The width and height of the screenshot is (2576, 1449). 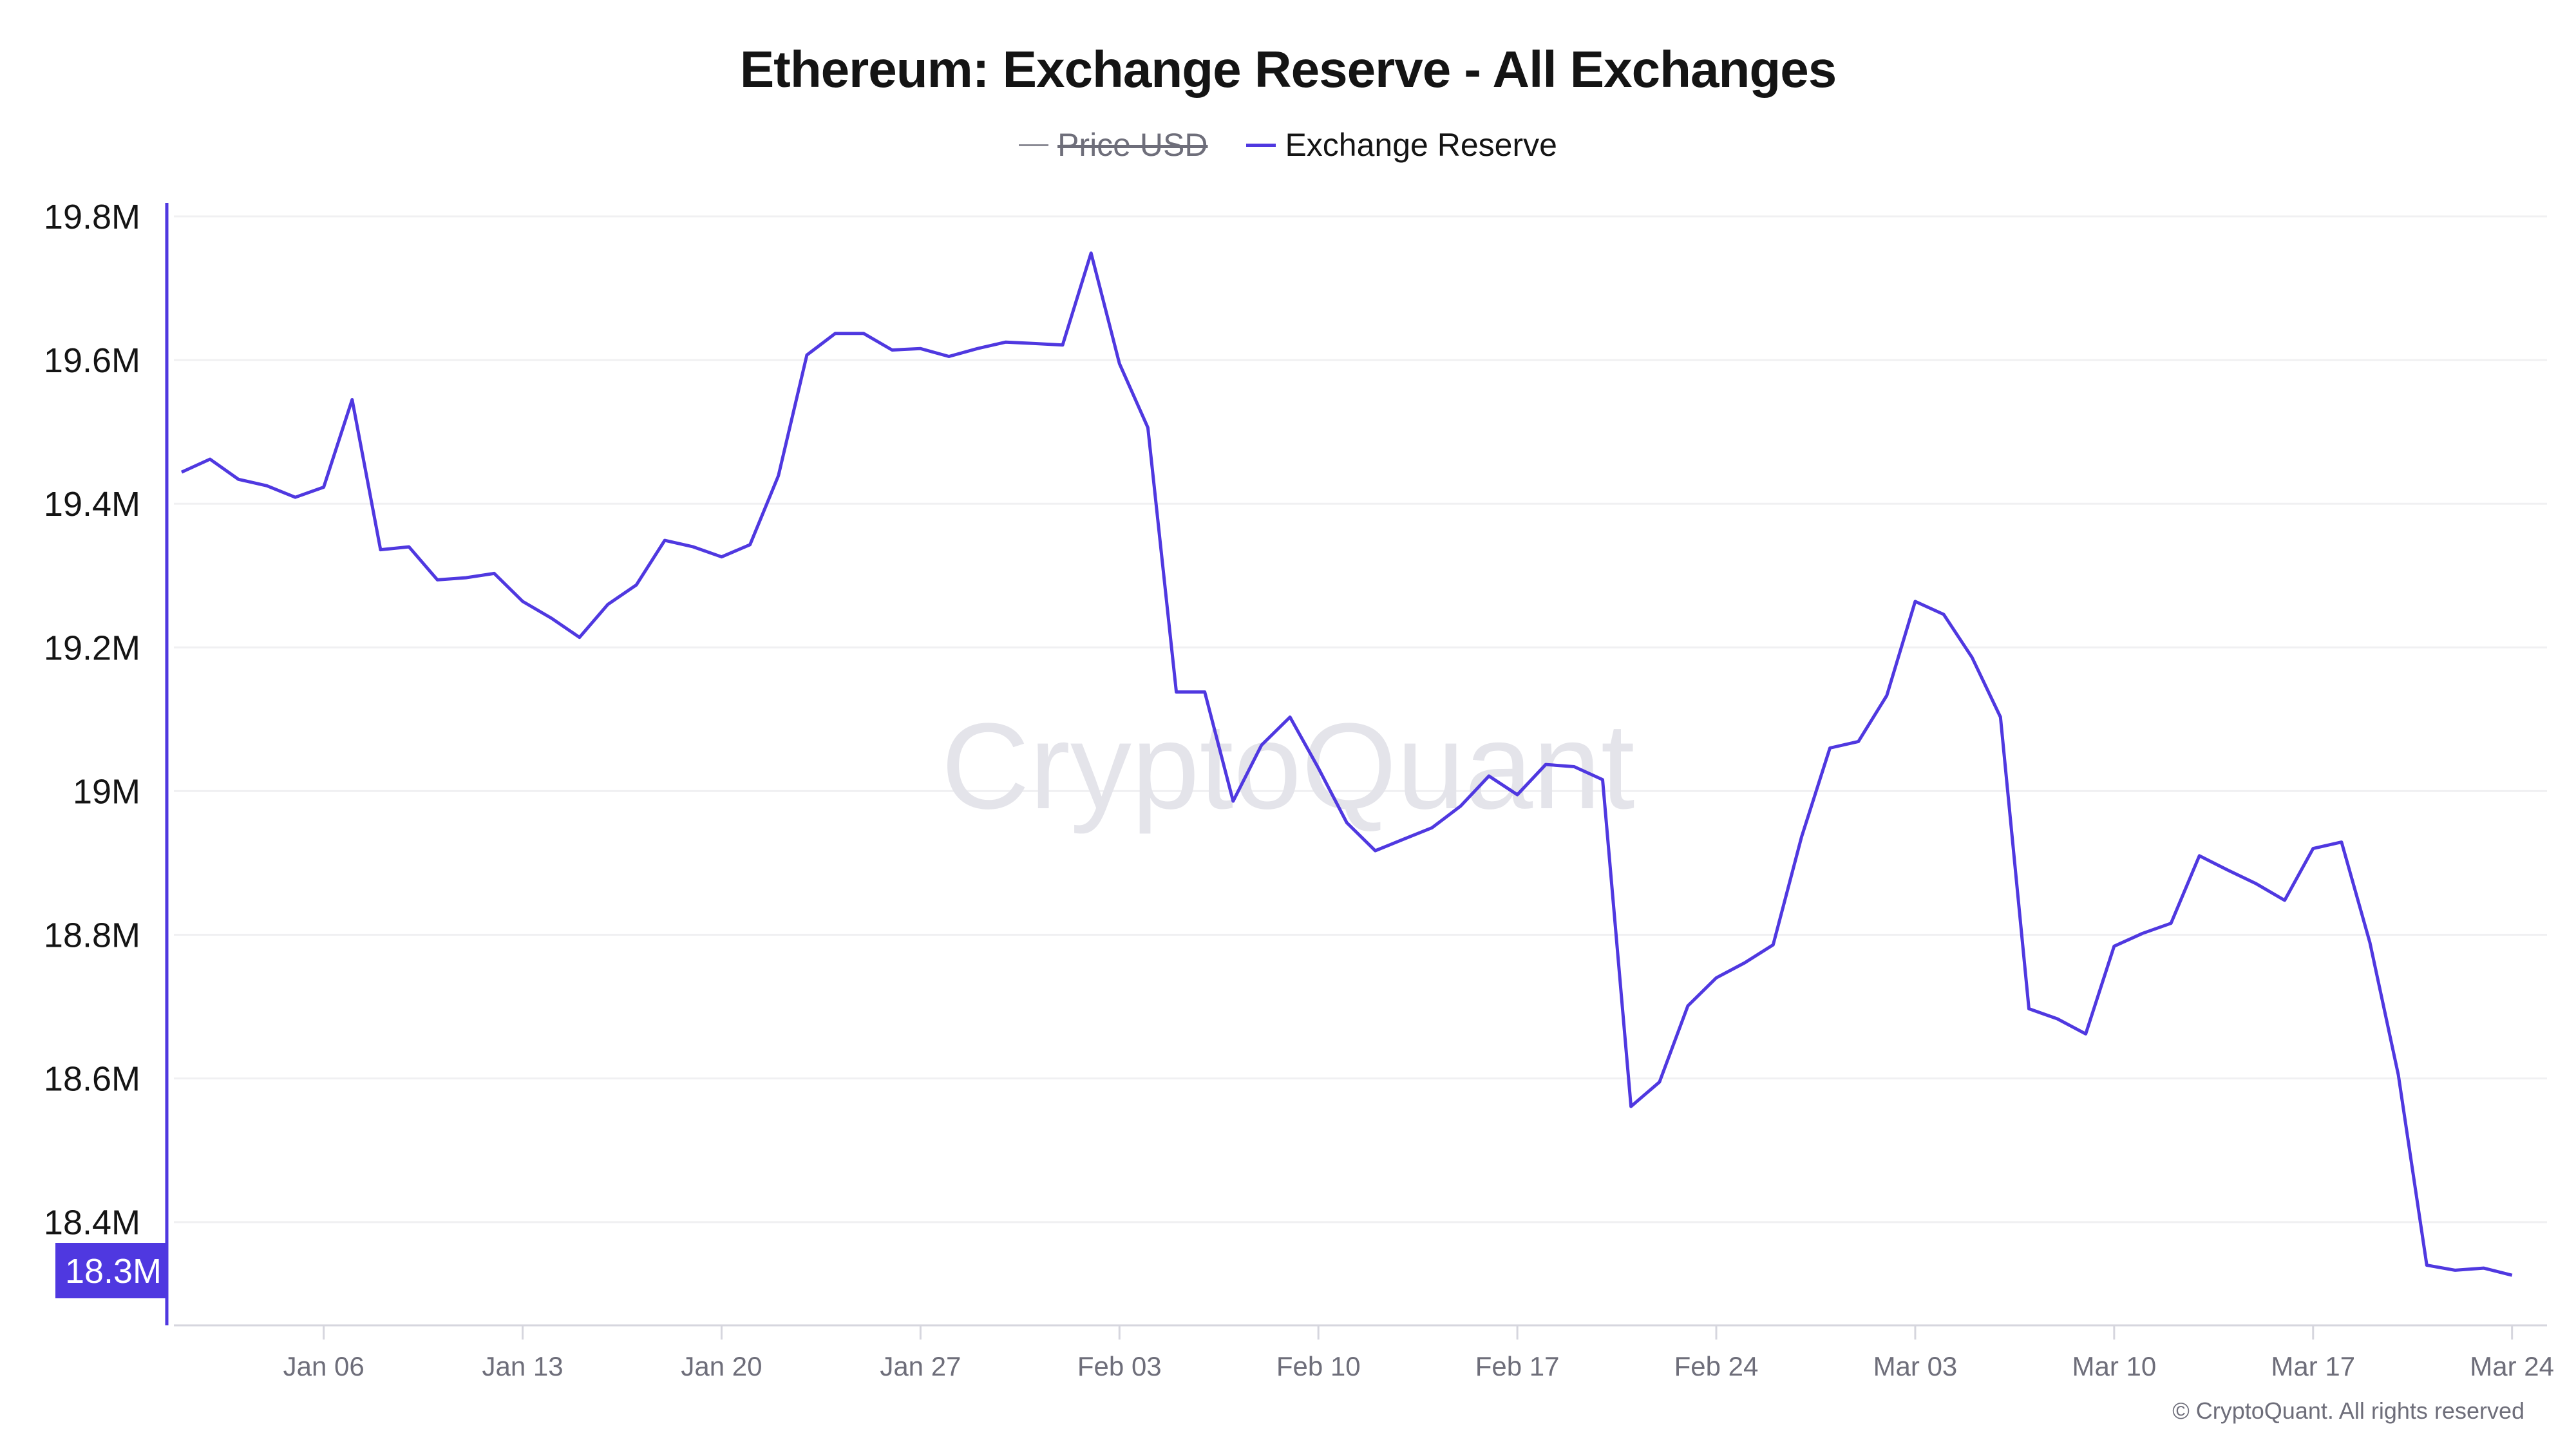 I want to click on x-tick-label: Mar 03, so click(x=1915, y=1366).